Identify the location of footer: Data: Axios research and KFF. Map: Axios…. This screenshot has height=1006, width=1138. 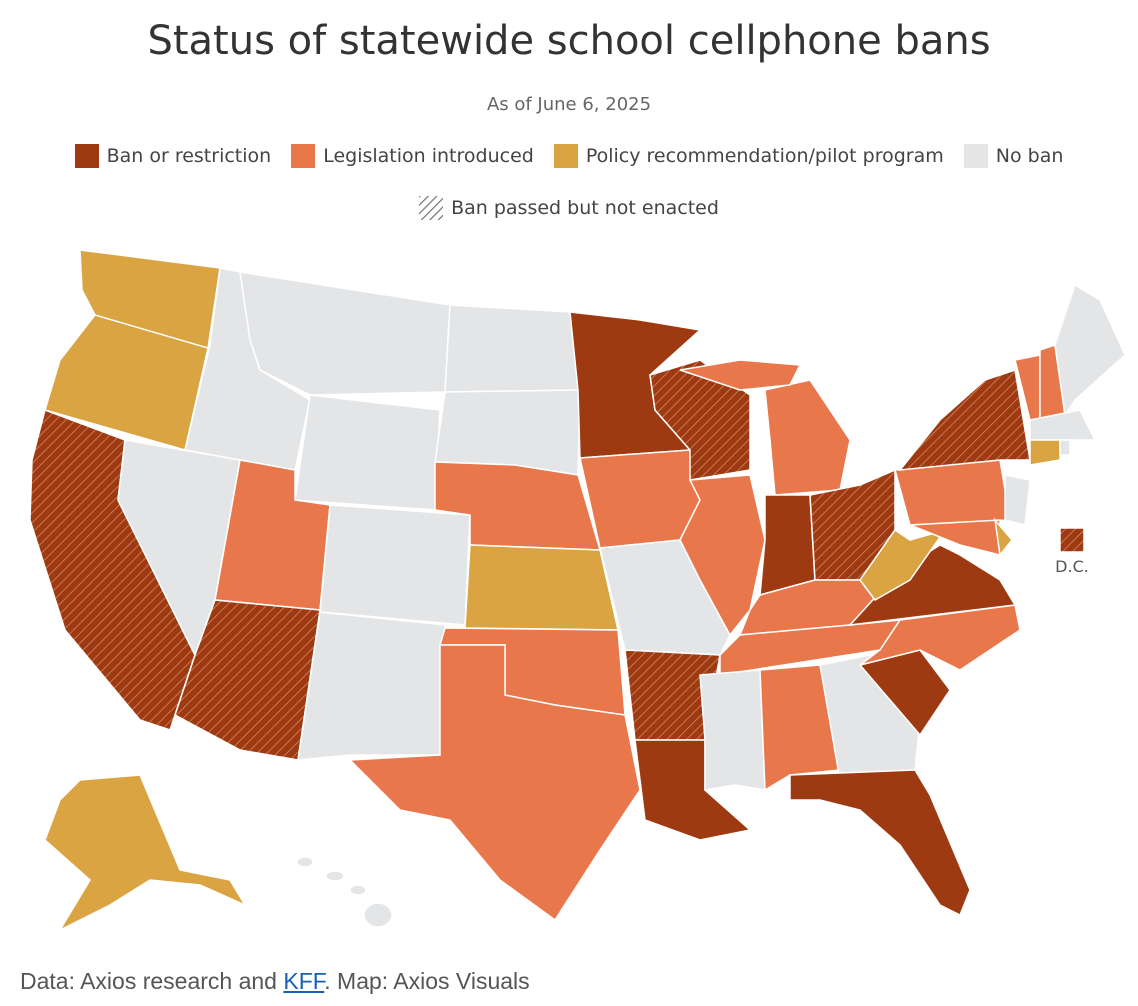
(275, 981).